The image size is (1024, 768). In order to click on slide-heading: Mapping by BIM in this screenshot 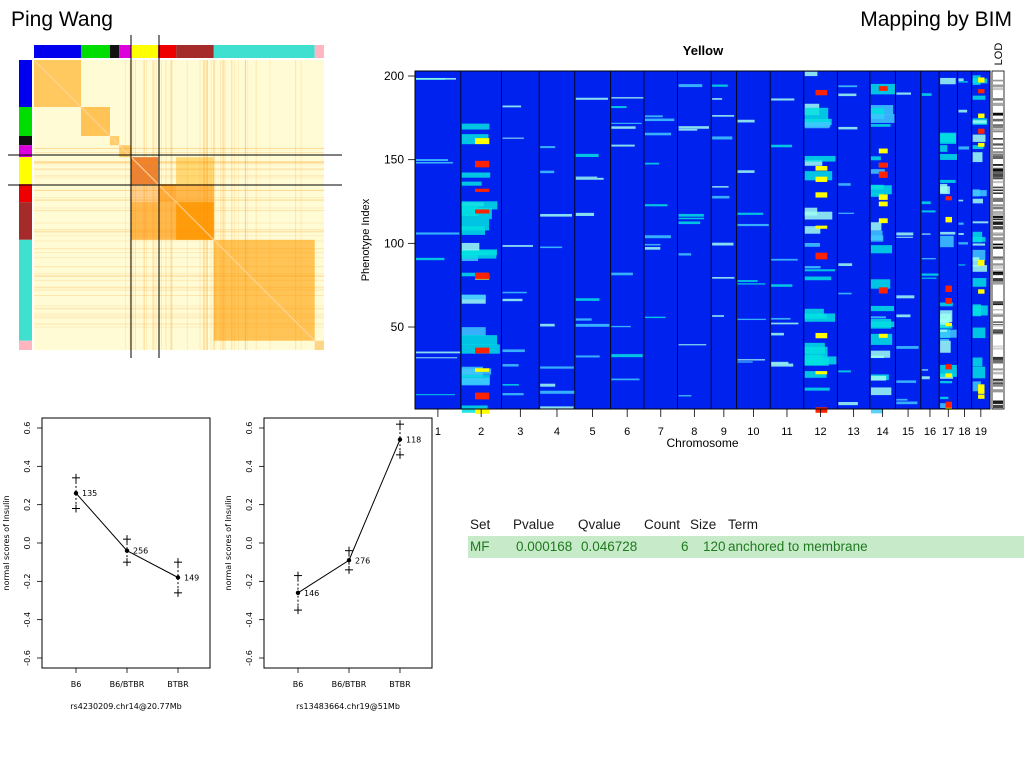, I will do `click(936, 19)`.